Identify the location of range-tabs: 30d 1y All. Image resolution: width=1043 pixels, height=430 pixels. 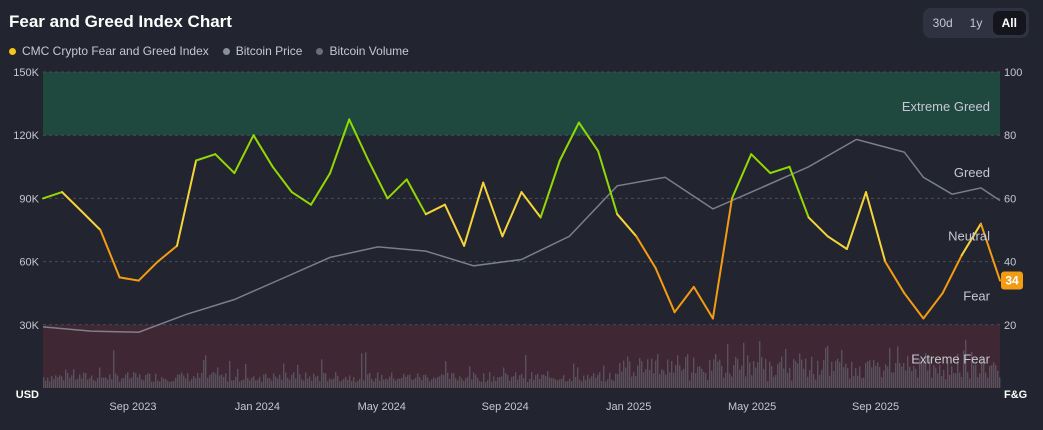
(976, 23).